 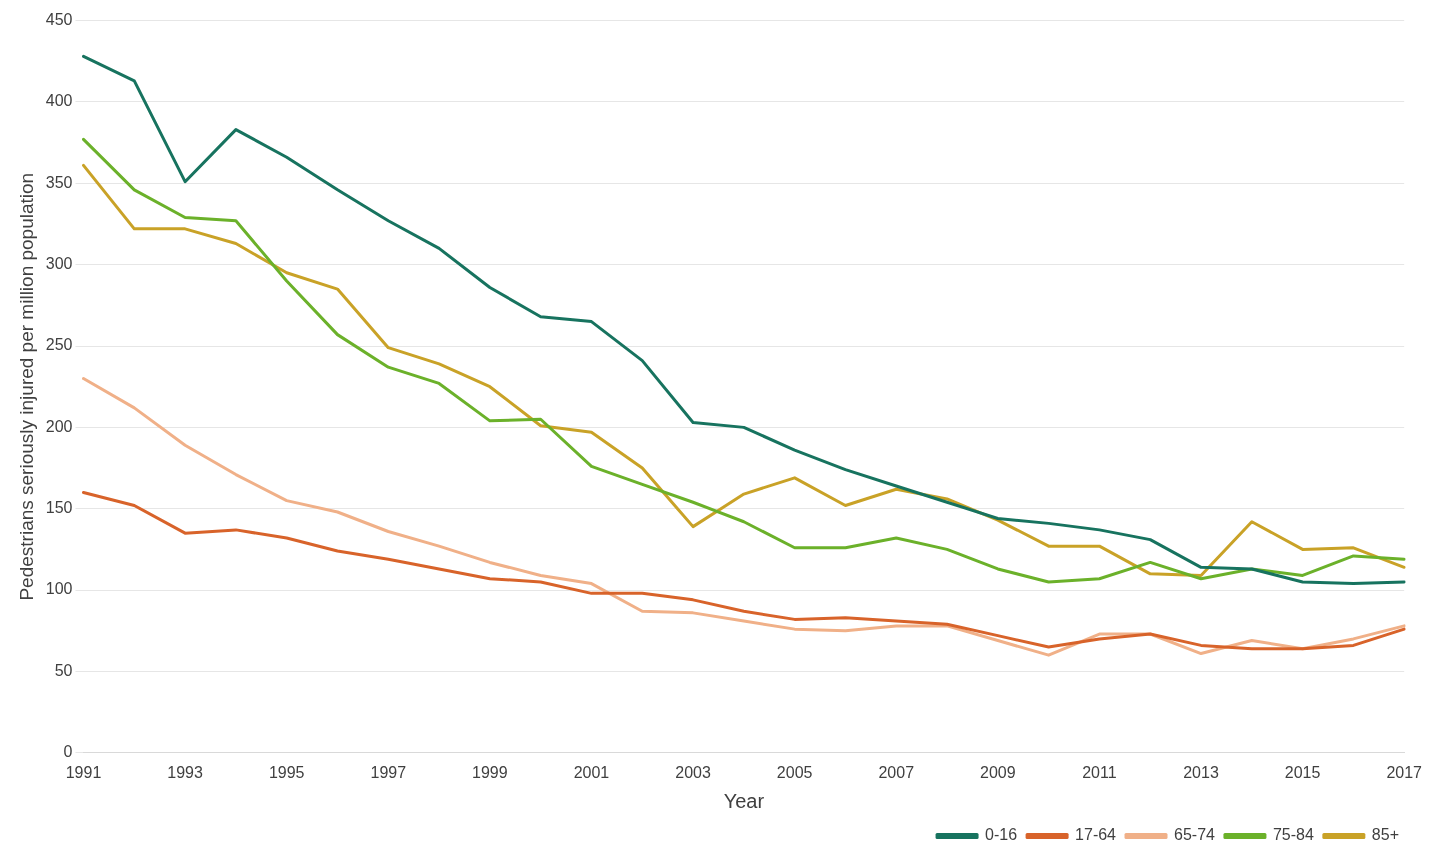 I want to click on legend-label: 75-84, so click(x=1293, y=835).